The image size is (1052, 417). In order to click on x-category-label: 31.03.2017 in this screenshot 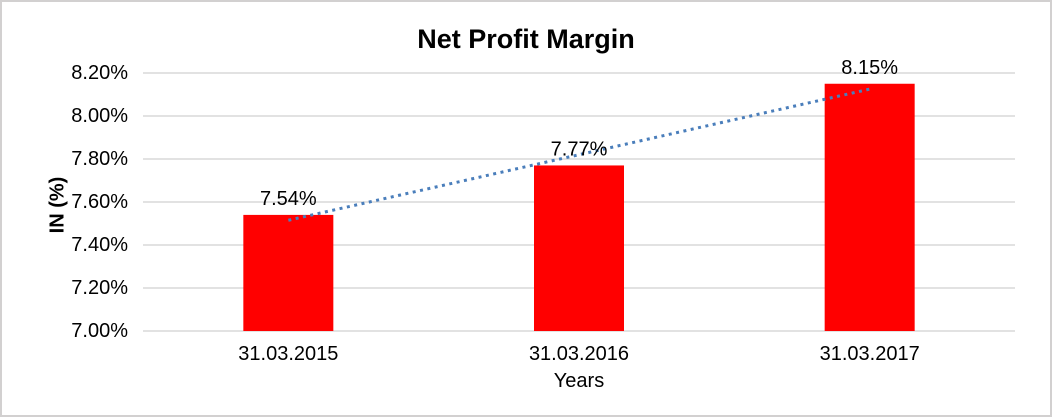, I will do `click(870, 354)`.